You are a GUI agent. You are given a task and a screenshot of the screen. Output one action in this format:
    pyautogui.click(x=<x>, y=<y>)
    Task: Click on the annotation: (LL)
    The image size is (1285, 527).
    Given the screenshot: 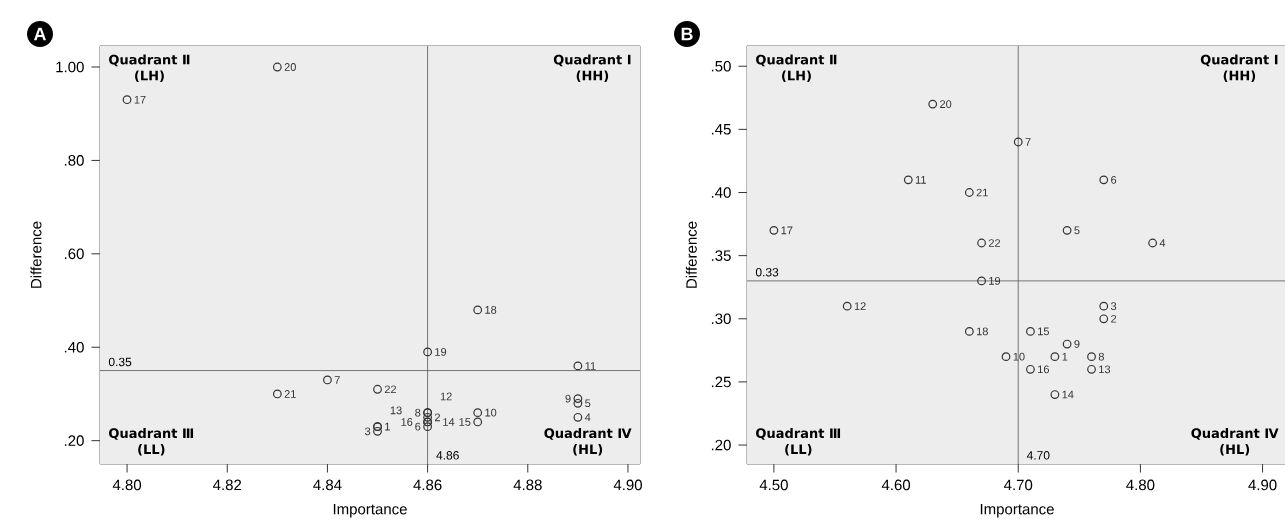 What is the action you would take?
    pyautogui.click(x=798, y=450)
    